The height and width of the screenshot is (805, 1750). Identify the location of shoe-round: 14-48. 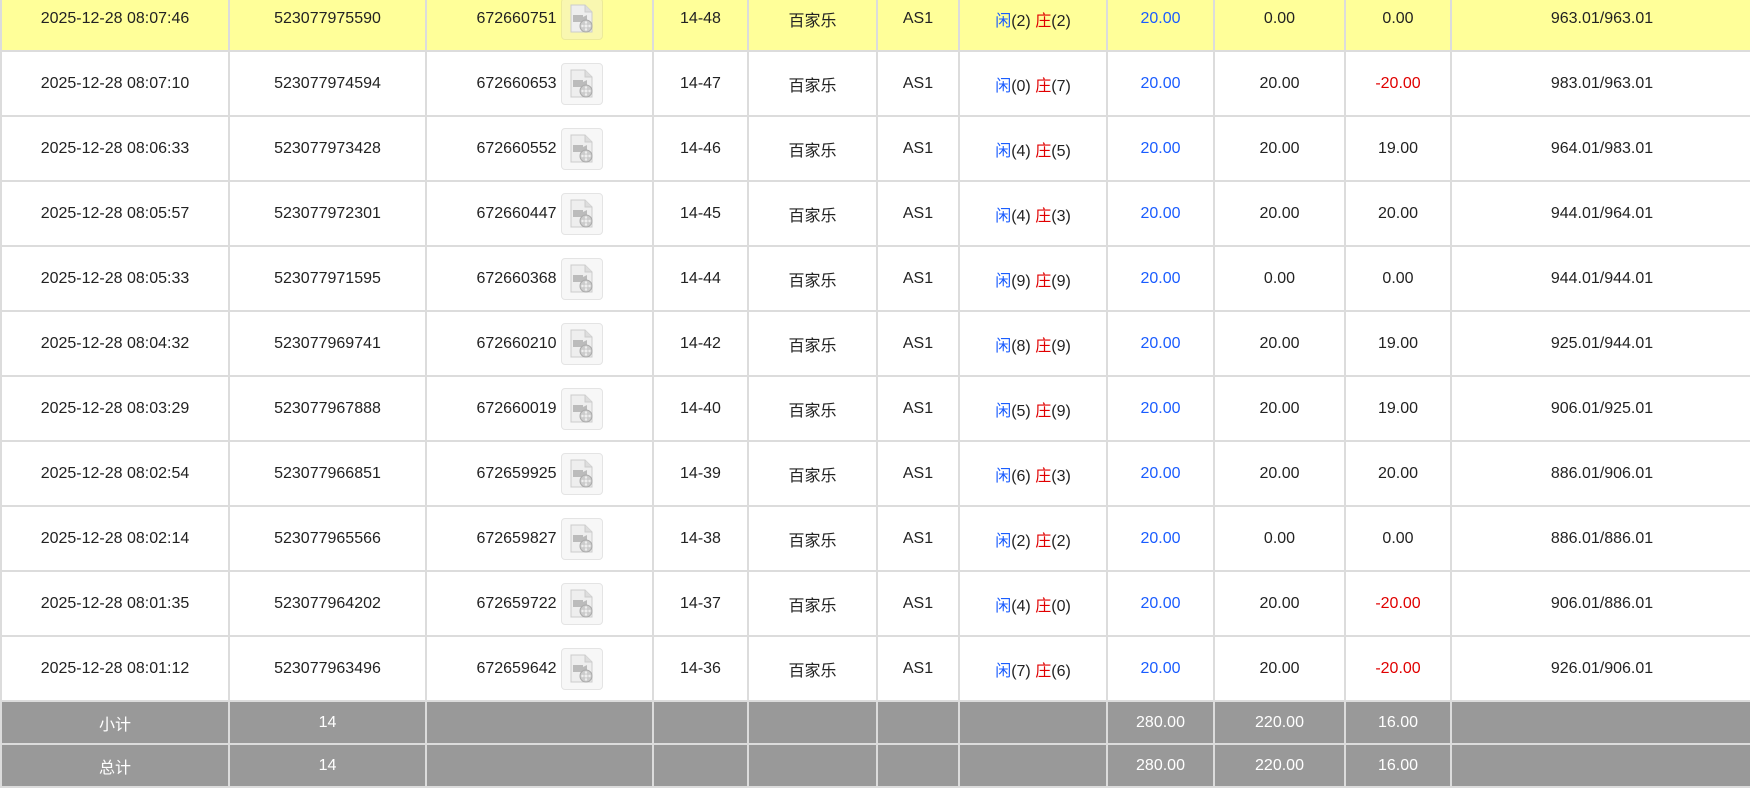
(700, 26).